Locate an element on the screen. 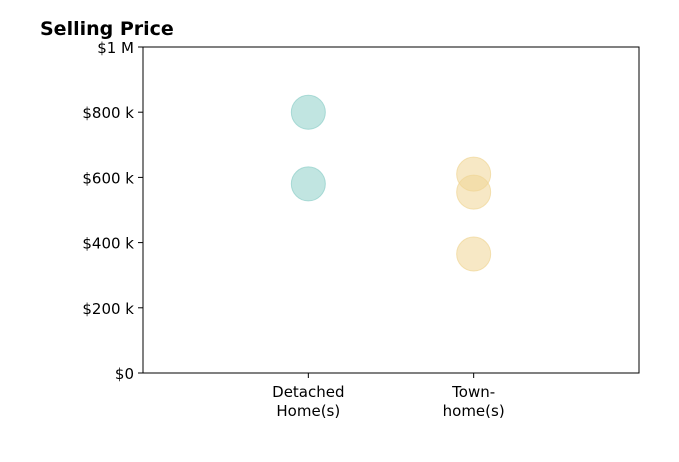  y-tick-label: $400 k is located at coordinates (108, 244).